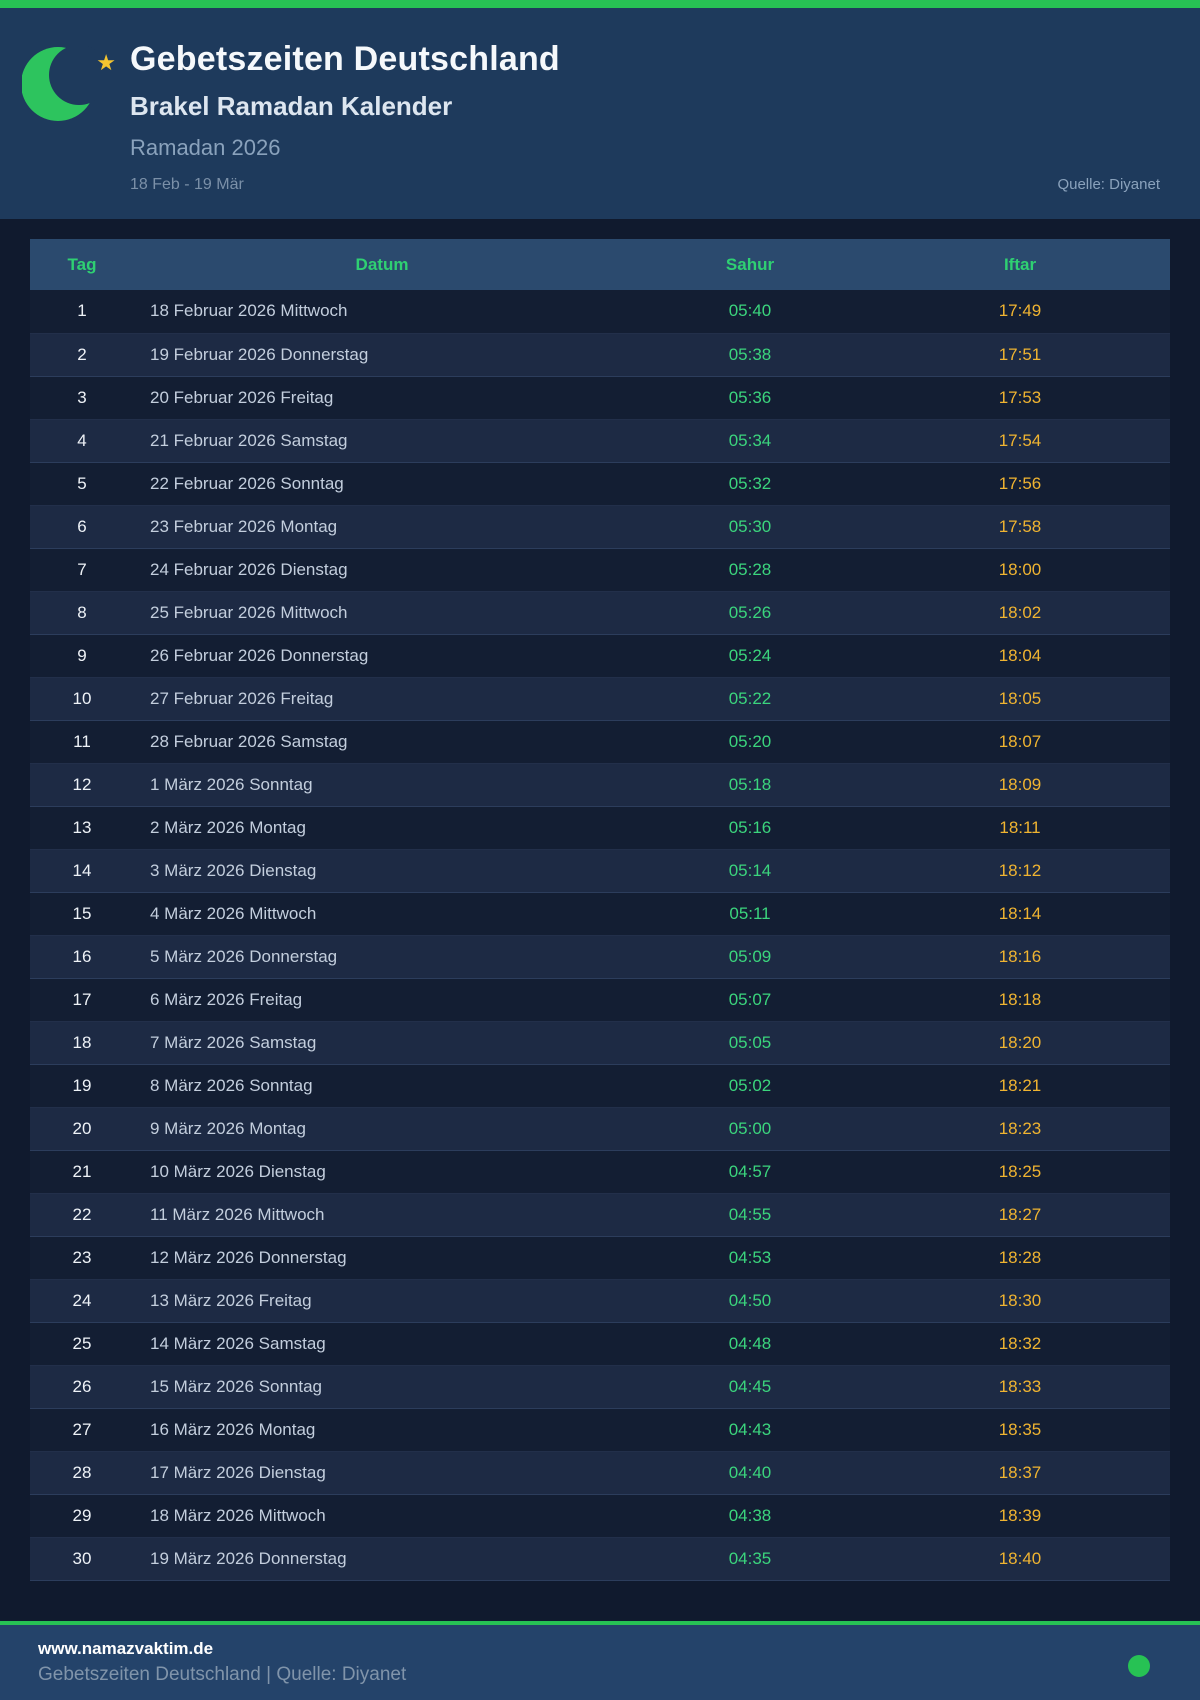 The width and height of the screenshot is (1200, 1700). Describe the element at coordinates (82, 784) in the screenshot. I see `day-number-cell: 12` at that location.